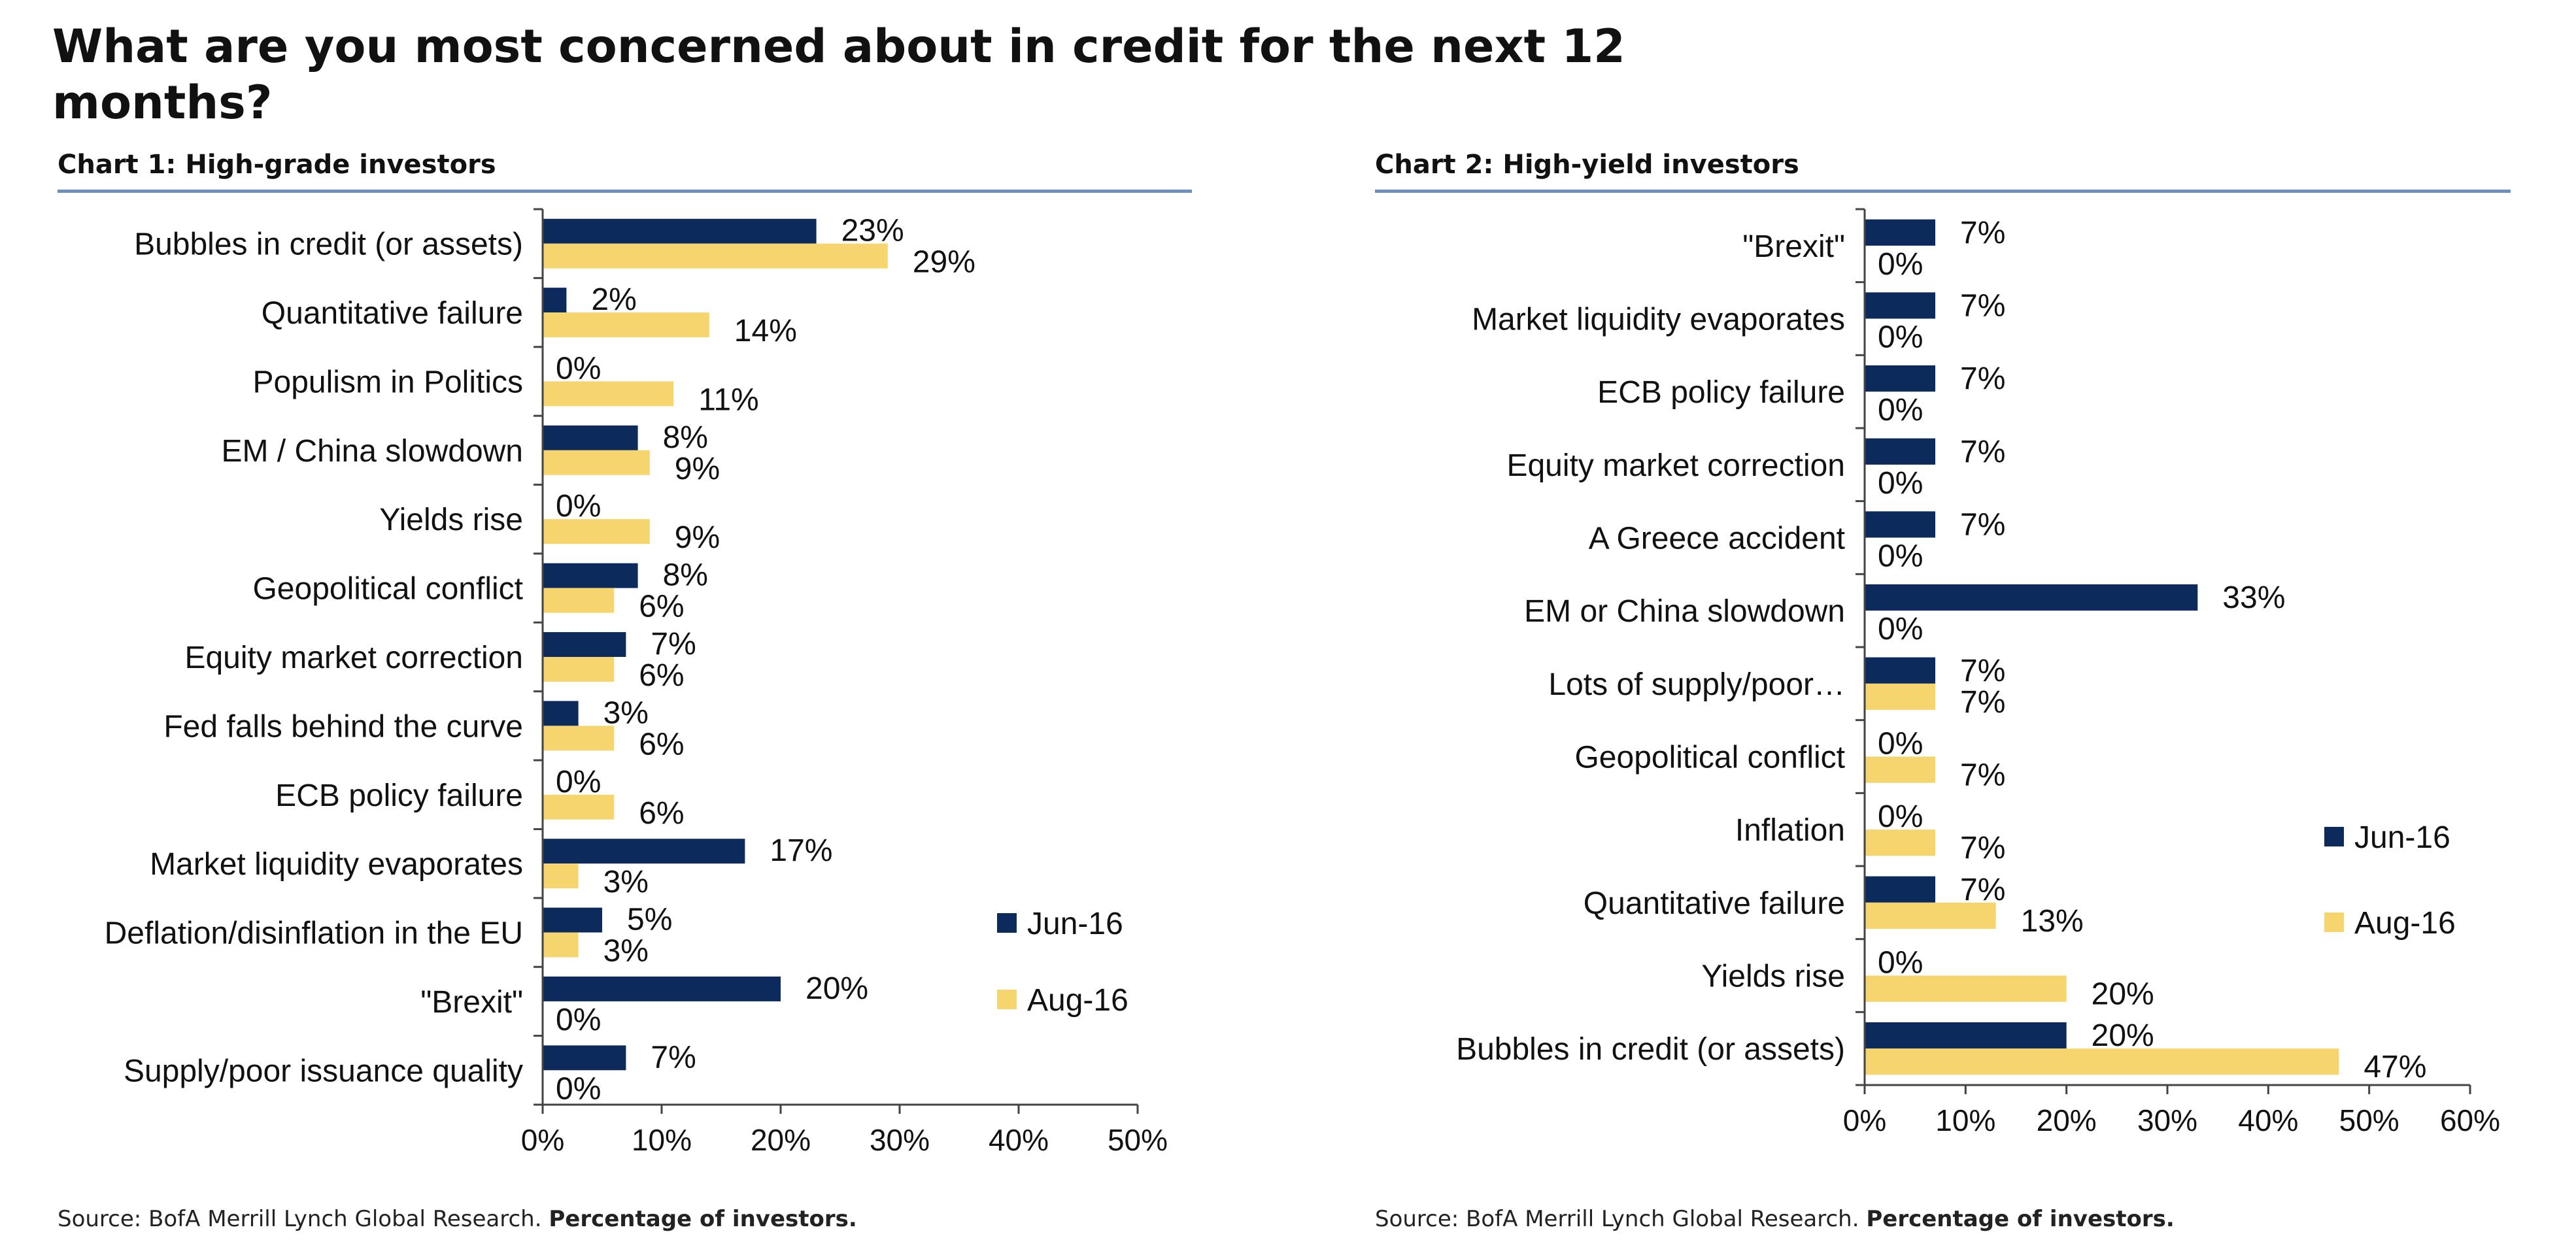 This screenshot has height=1255, width=2576. I want to click on chart-1-title: Chart 1: High-grade investors, so click(625, 169).